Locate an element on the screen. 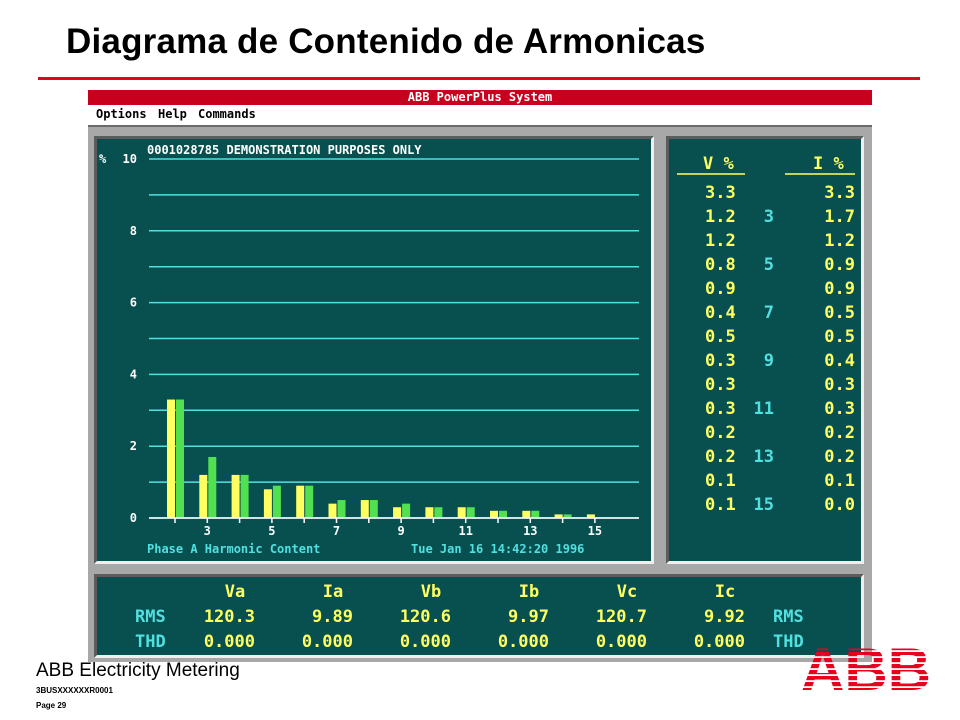 This screenshot has width=960, height=720. harmonic-order: 15 is located at coordinates (764, 505).